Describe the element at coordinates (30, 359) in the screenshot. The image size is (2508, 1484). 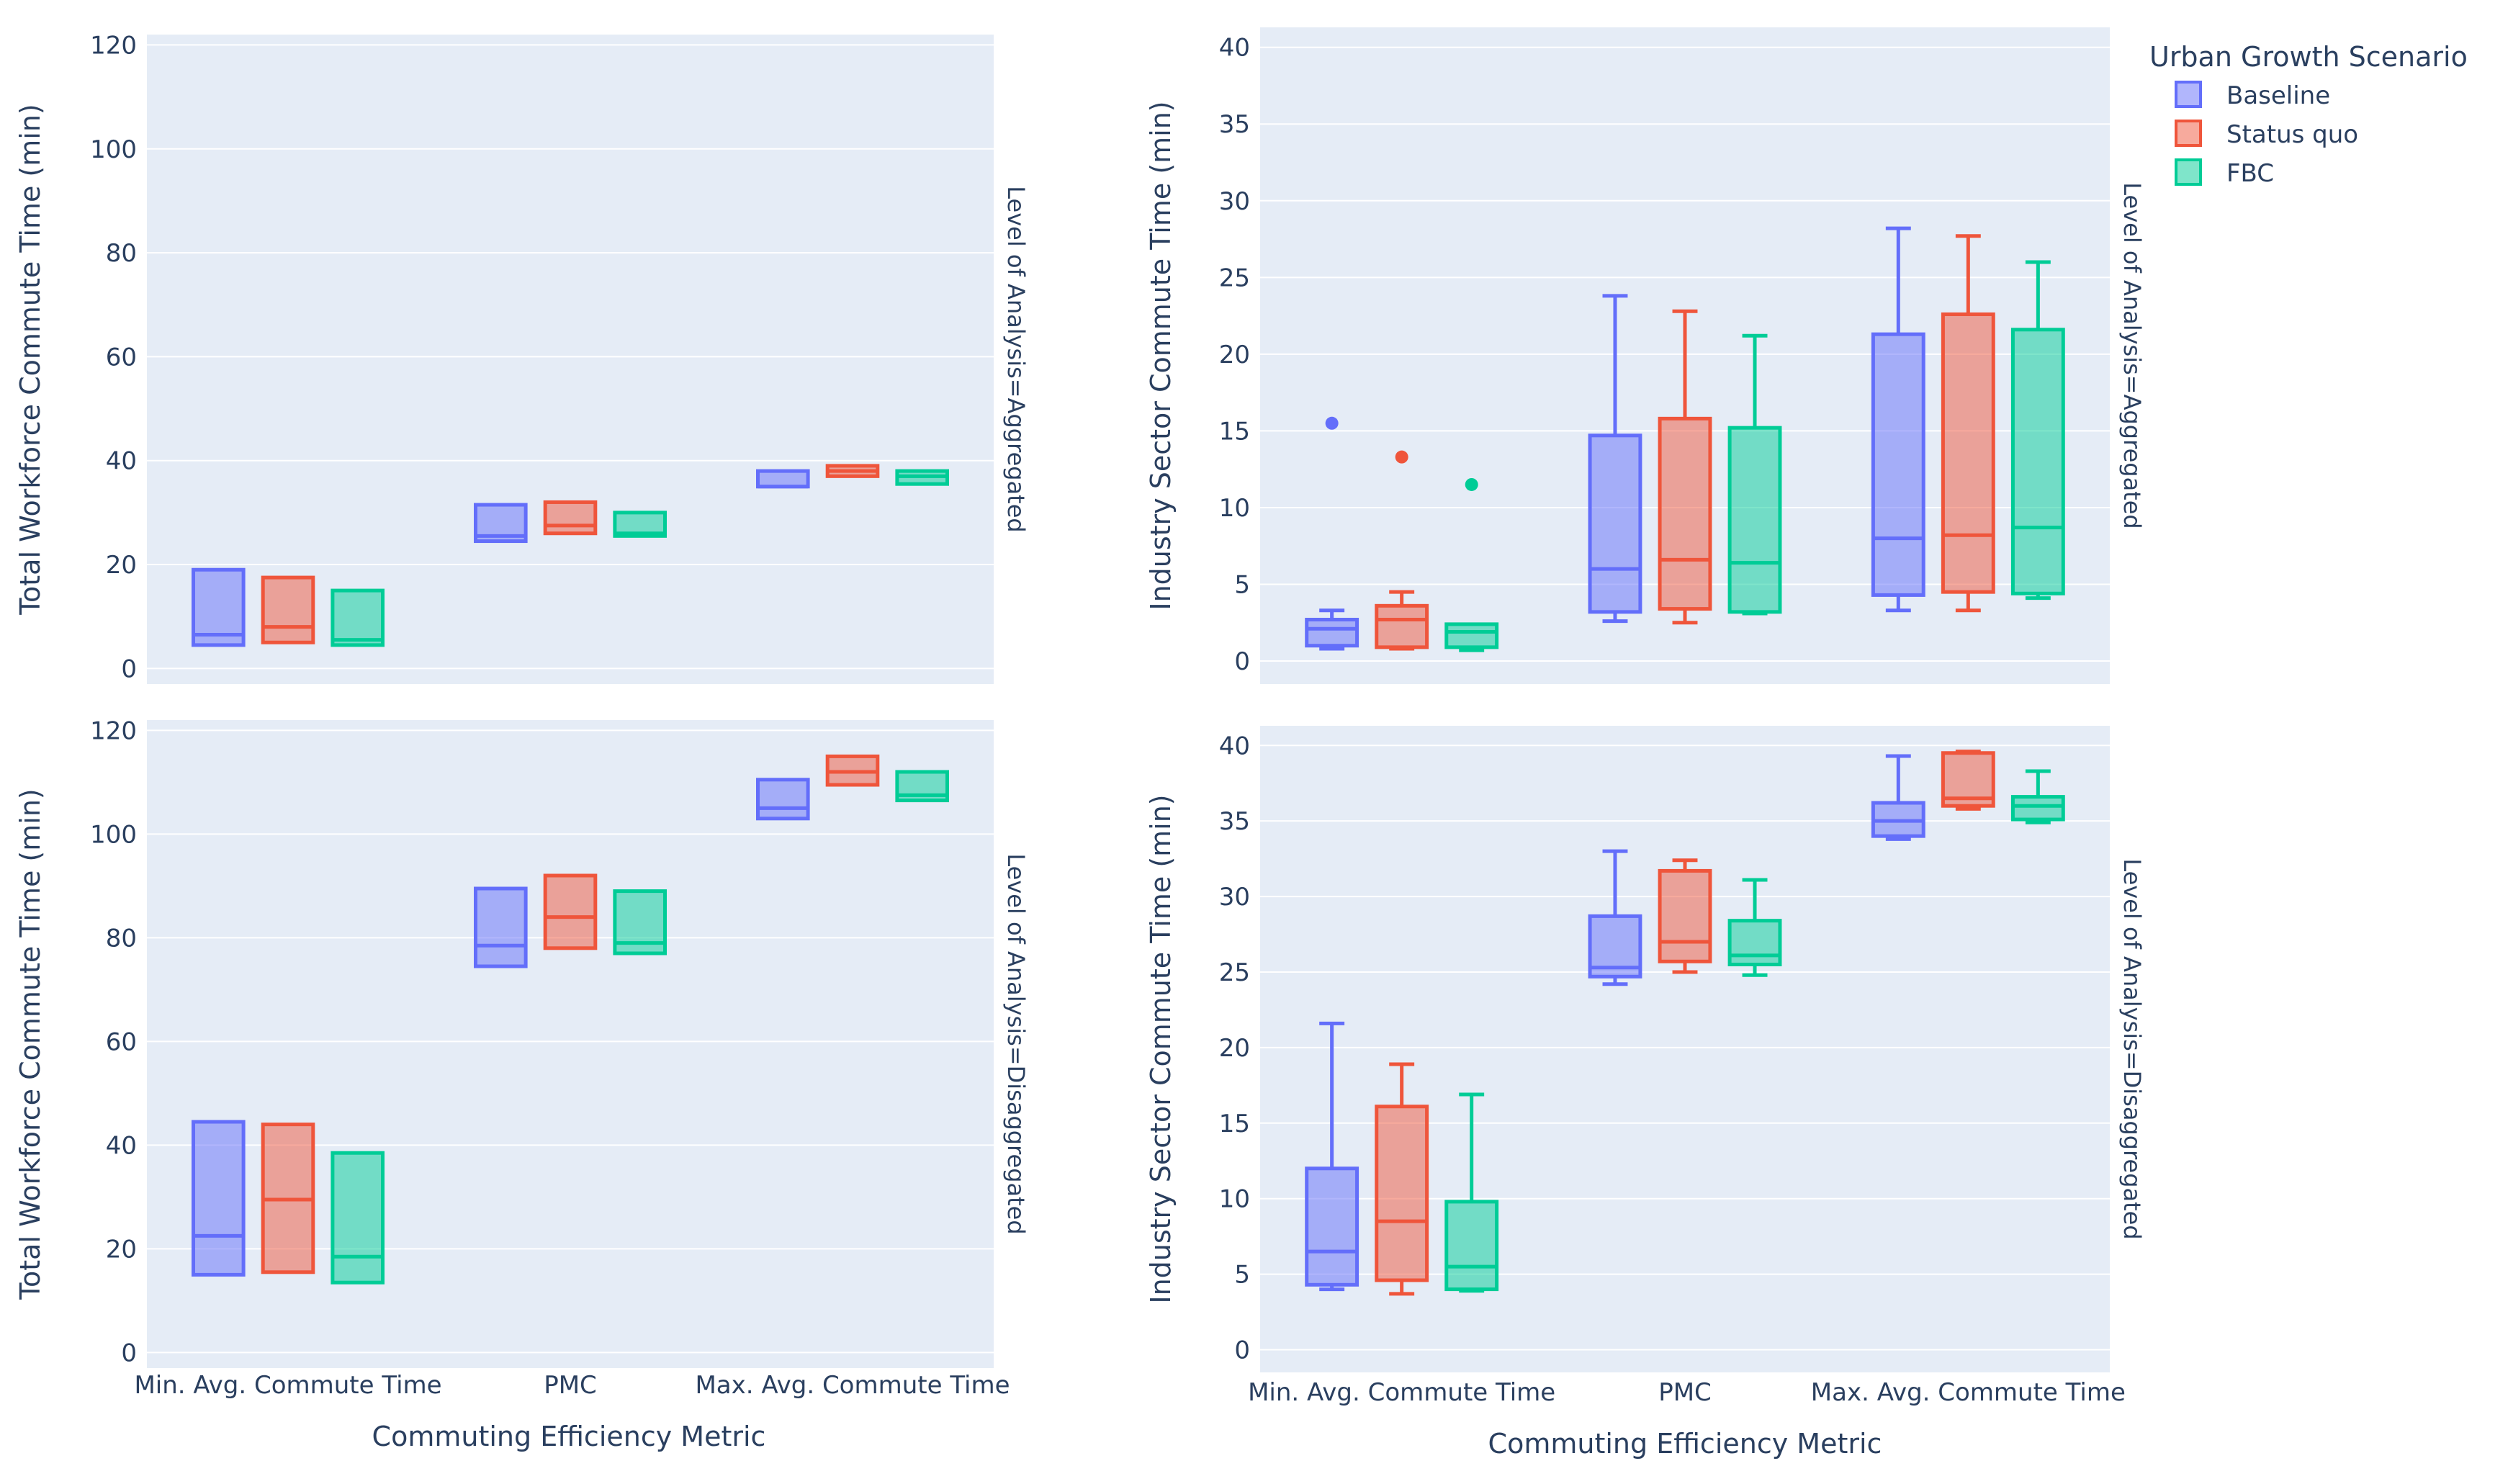
I see `y-axis-title: Total Workforce Commute Time (min)` at that location.